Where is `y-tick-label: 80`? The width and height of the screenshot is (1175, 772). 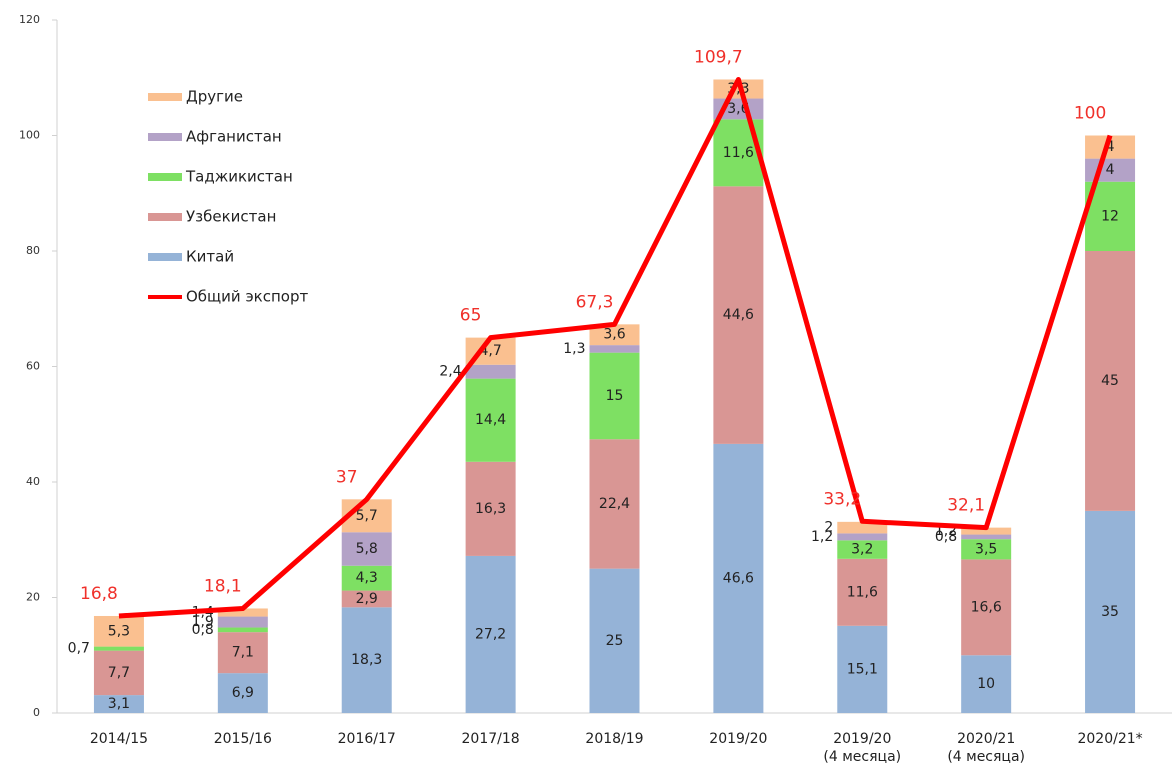
y-tick-label: 80 is located at coordinates (33, 250).